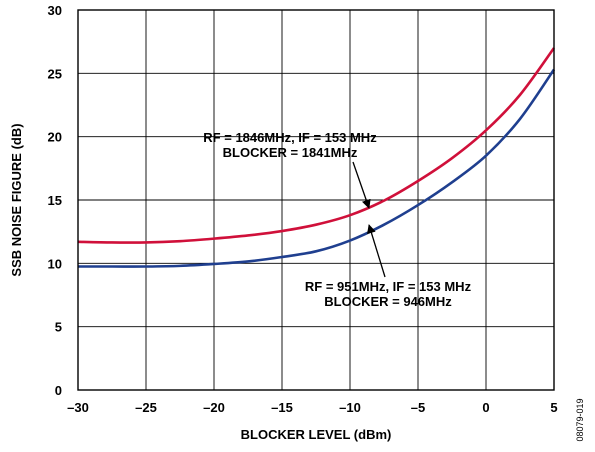 This screenshot has height=452, width=595. Describe the element at coordinates (282, 407) in the screenshot. I see `x-tick-label: –15` at that location.